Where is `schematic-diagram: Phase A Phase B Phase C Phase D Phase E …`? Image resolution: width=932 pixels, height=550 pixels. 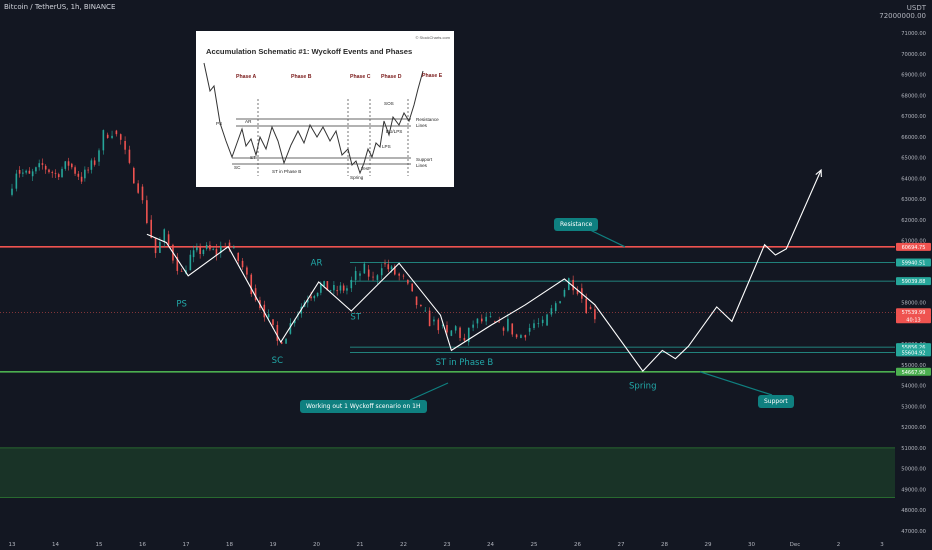 schematic-diagram: Phase A Phase B Phase C Phase D Phase E … is located at coordinates (323, 121).